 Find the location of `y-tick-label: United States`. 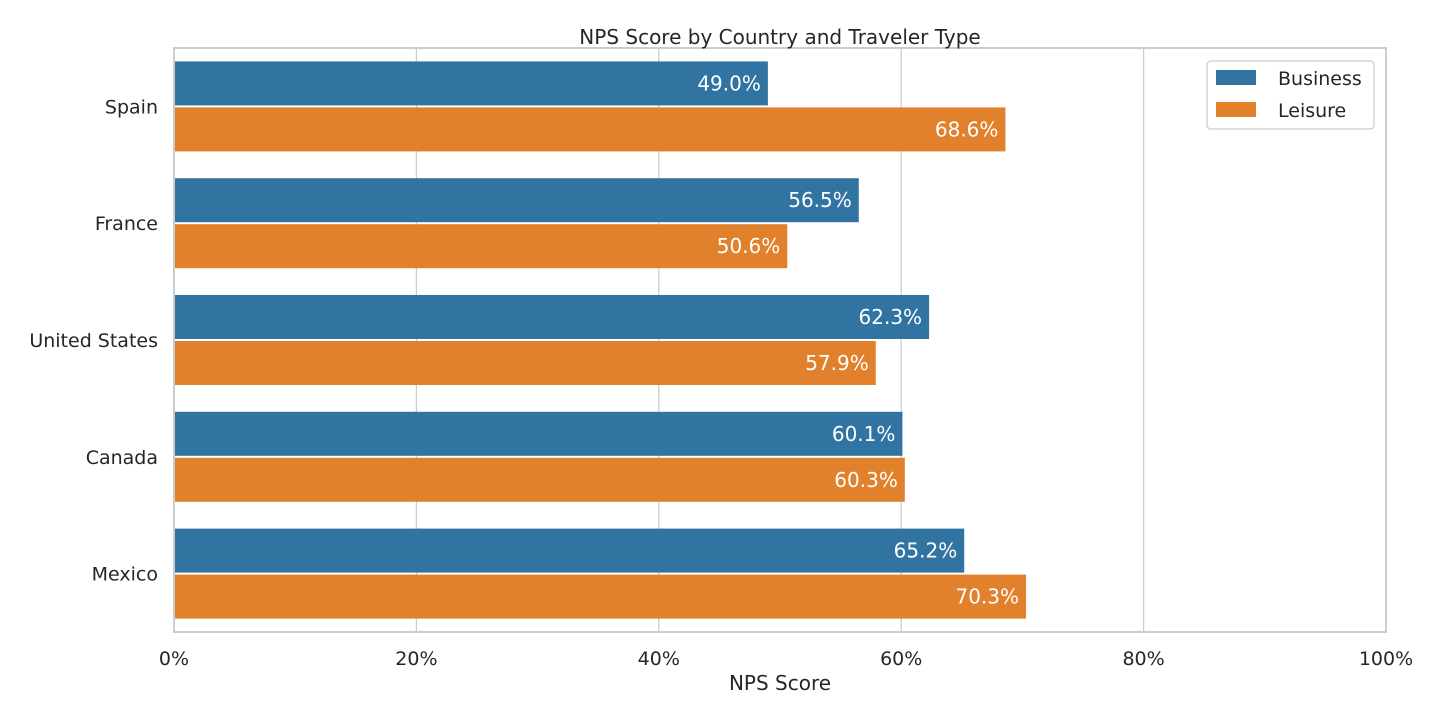

y-tick-label: United States is located at coordinates (93, 341).